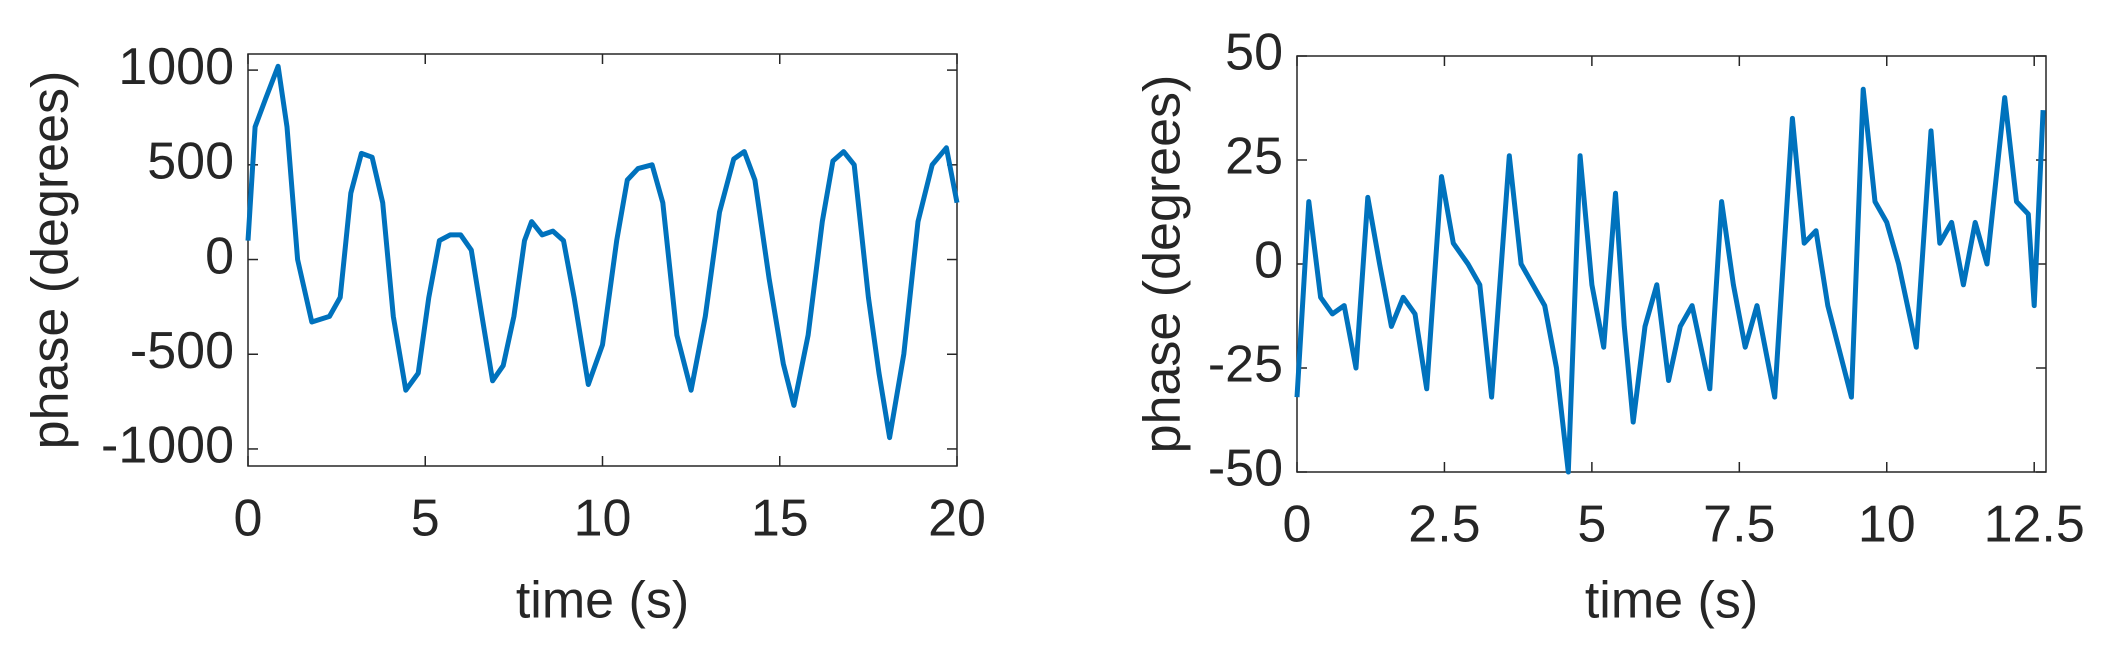 Image resolution: width=2101 pixels, height=666 pixels. What do you see at coordinates (176, 67) in the screenshot?
I see `y-tick-label: 1000` at bounding box center [176, 67].